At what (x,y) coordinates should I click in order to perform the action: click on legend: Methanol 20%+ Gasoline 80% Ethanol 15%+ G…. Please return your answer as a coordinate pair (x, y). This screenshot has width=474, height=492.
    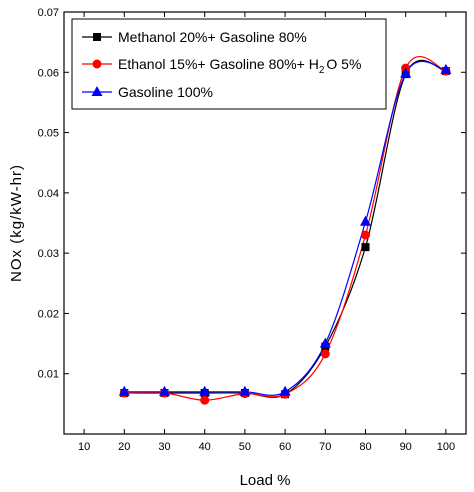
    Looking at the image, I should click on (229, 64).